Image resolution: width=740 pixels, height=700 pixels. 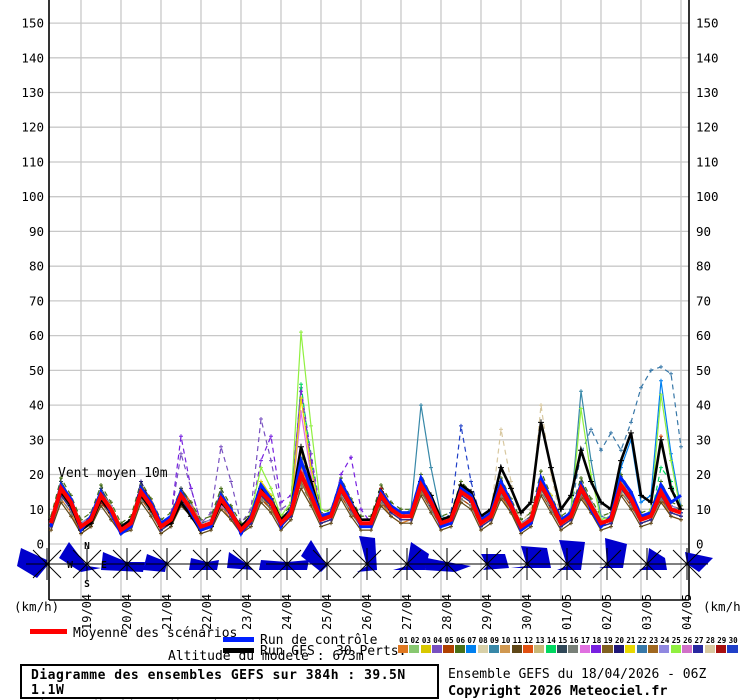 What do you see at coordinates (529, 640) in the screenshot?
I see `pert-number-12: 12` at bounding box center [529, 640].